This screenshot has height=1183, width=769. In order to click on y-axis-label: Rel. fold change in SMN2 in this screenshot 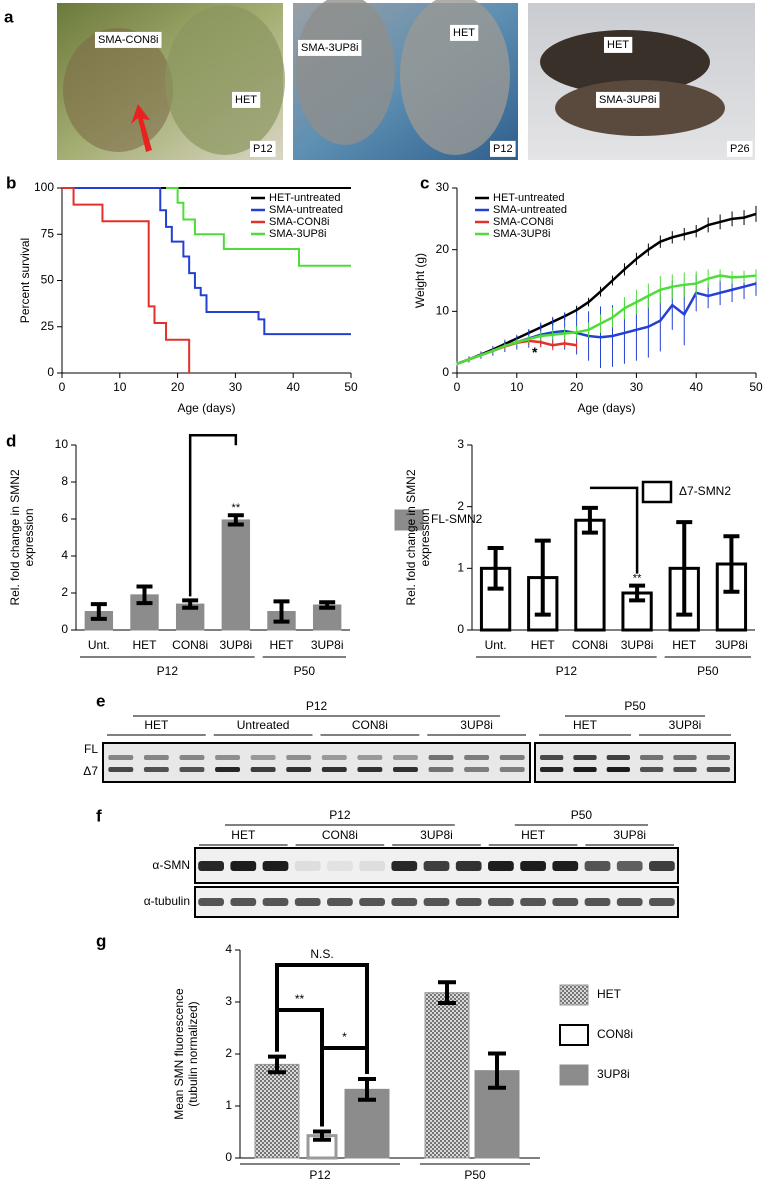, I will do `click(15, 537)`.